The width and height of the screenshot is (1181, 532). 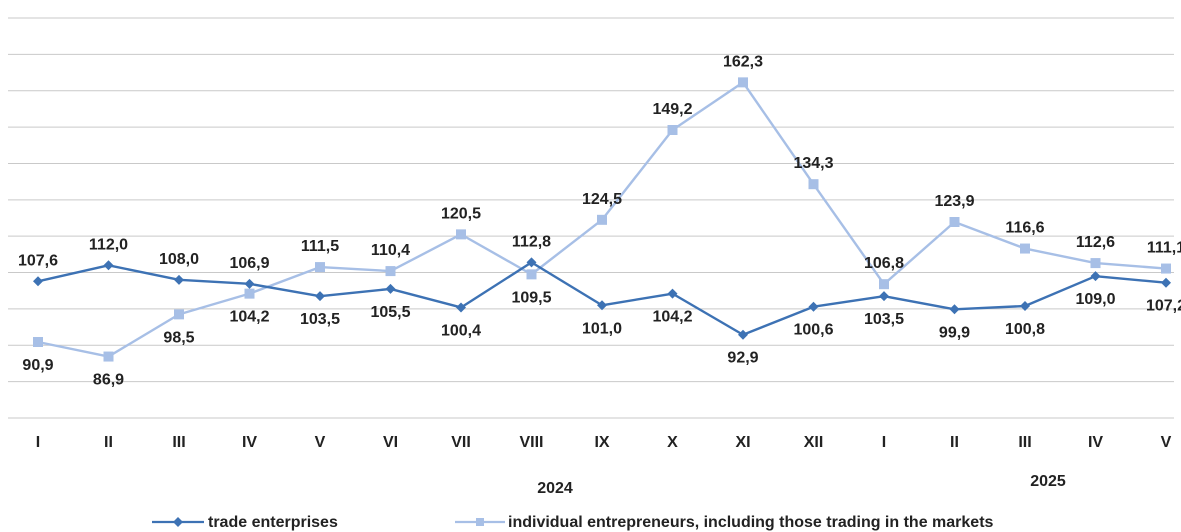 I want to click on data-label: 116,6, so click(x=1024, y=228).